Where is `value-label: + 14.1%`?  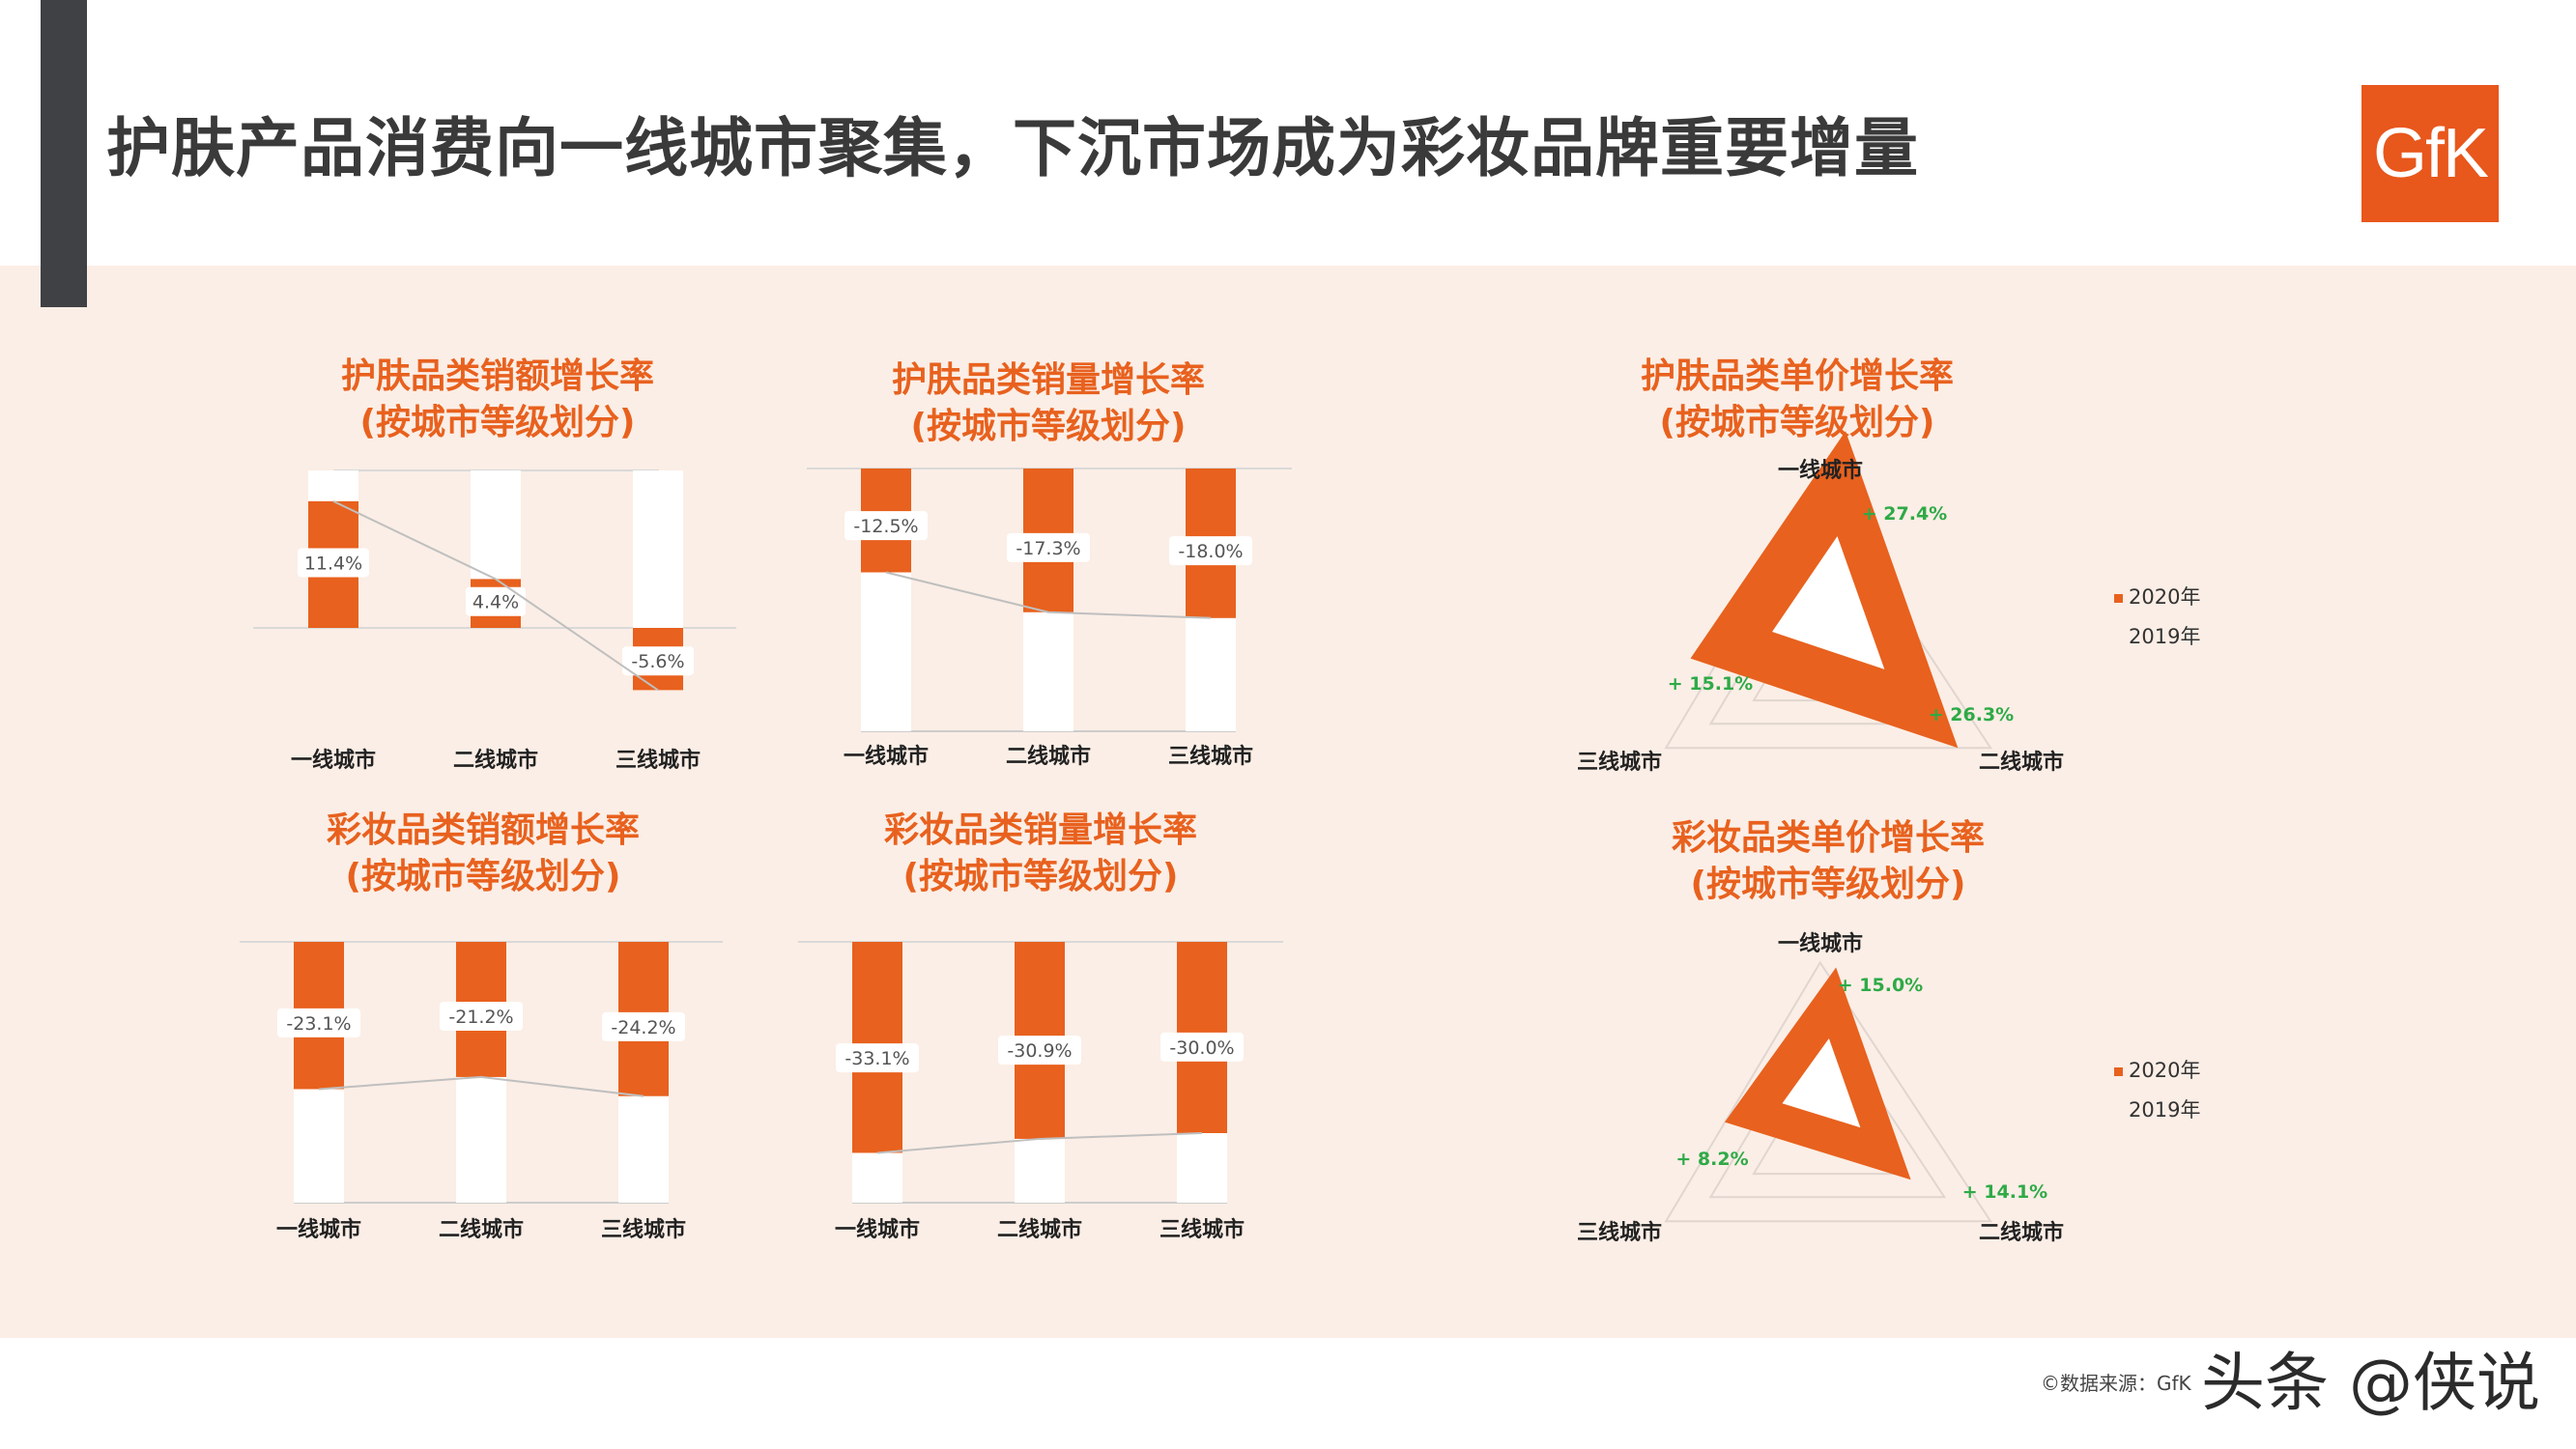
value-label: + 14.1% is located at coordinates (2005, 1192).